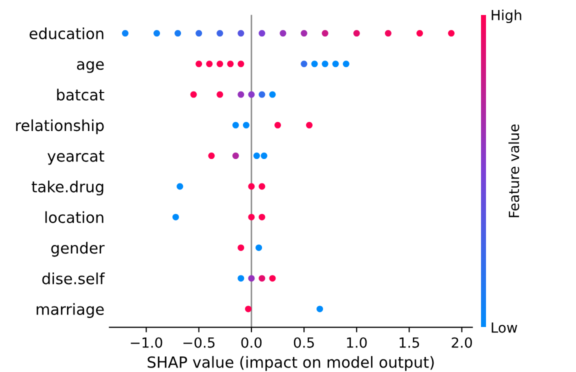 The height and width of the screenshot is (372, 576). Describe the element at coordinates (304, 342) in the screenshot. I see `x-tick-label: 0.5` at that location.